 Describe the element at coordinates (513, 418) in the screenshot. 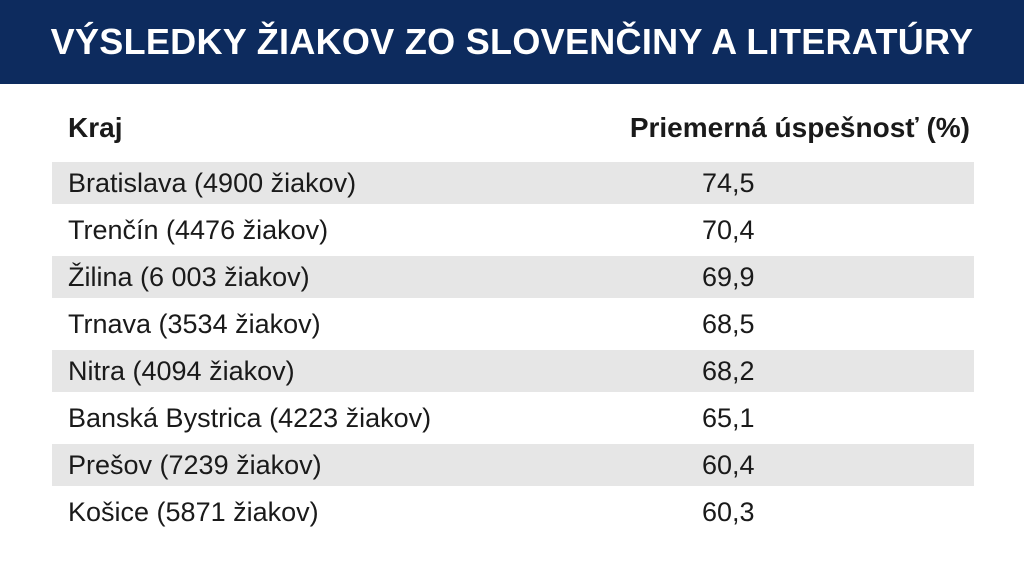

I see `table-row: Banská Bystrica (4223 žiakov) 65,1` at that location.